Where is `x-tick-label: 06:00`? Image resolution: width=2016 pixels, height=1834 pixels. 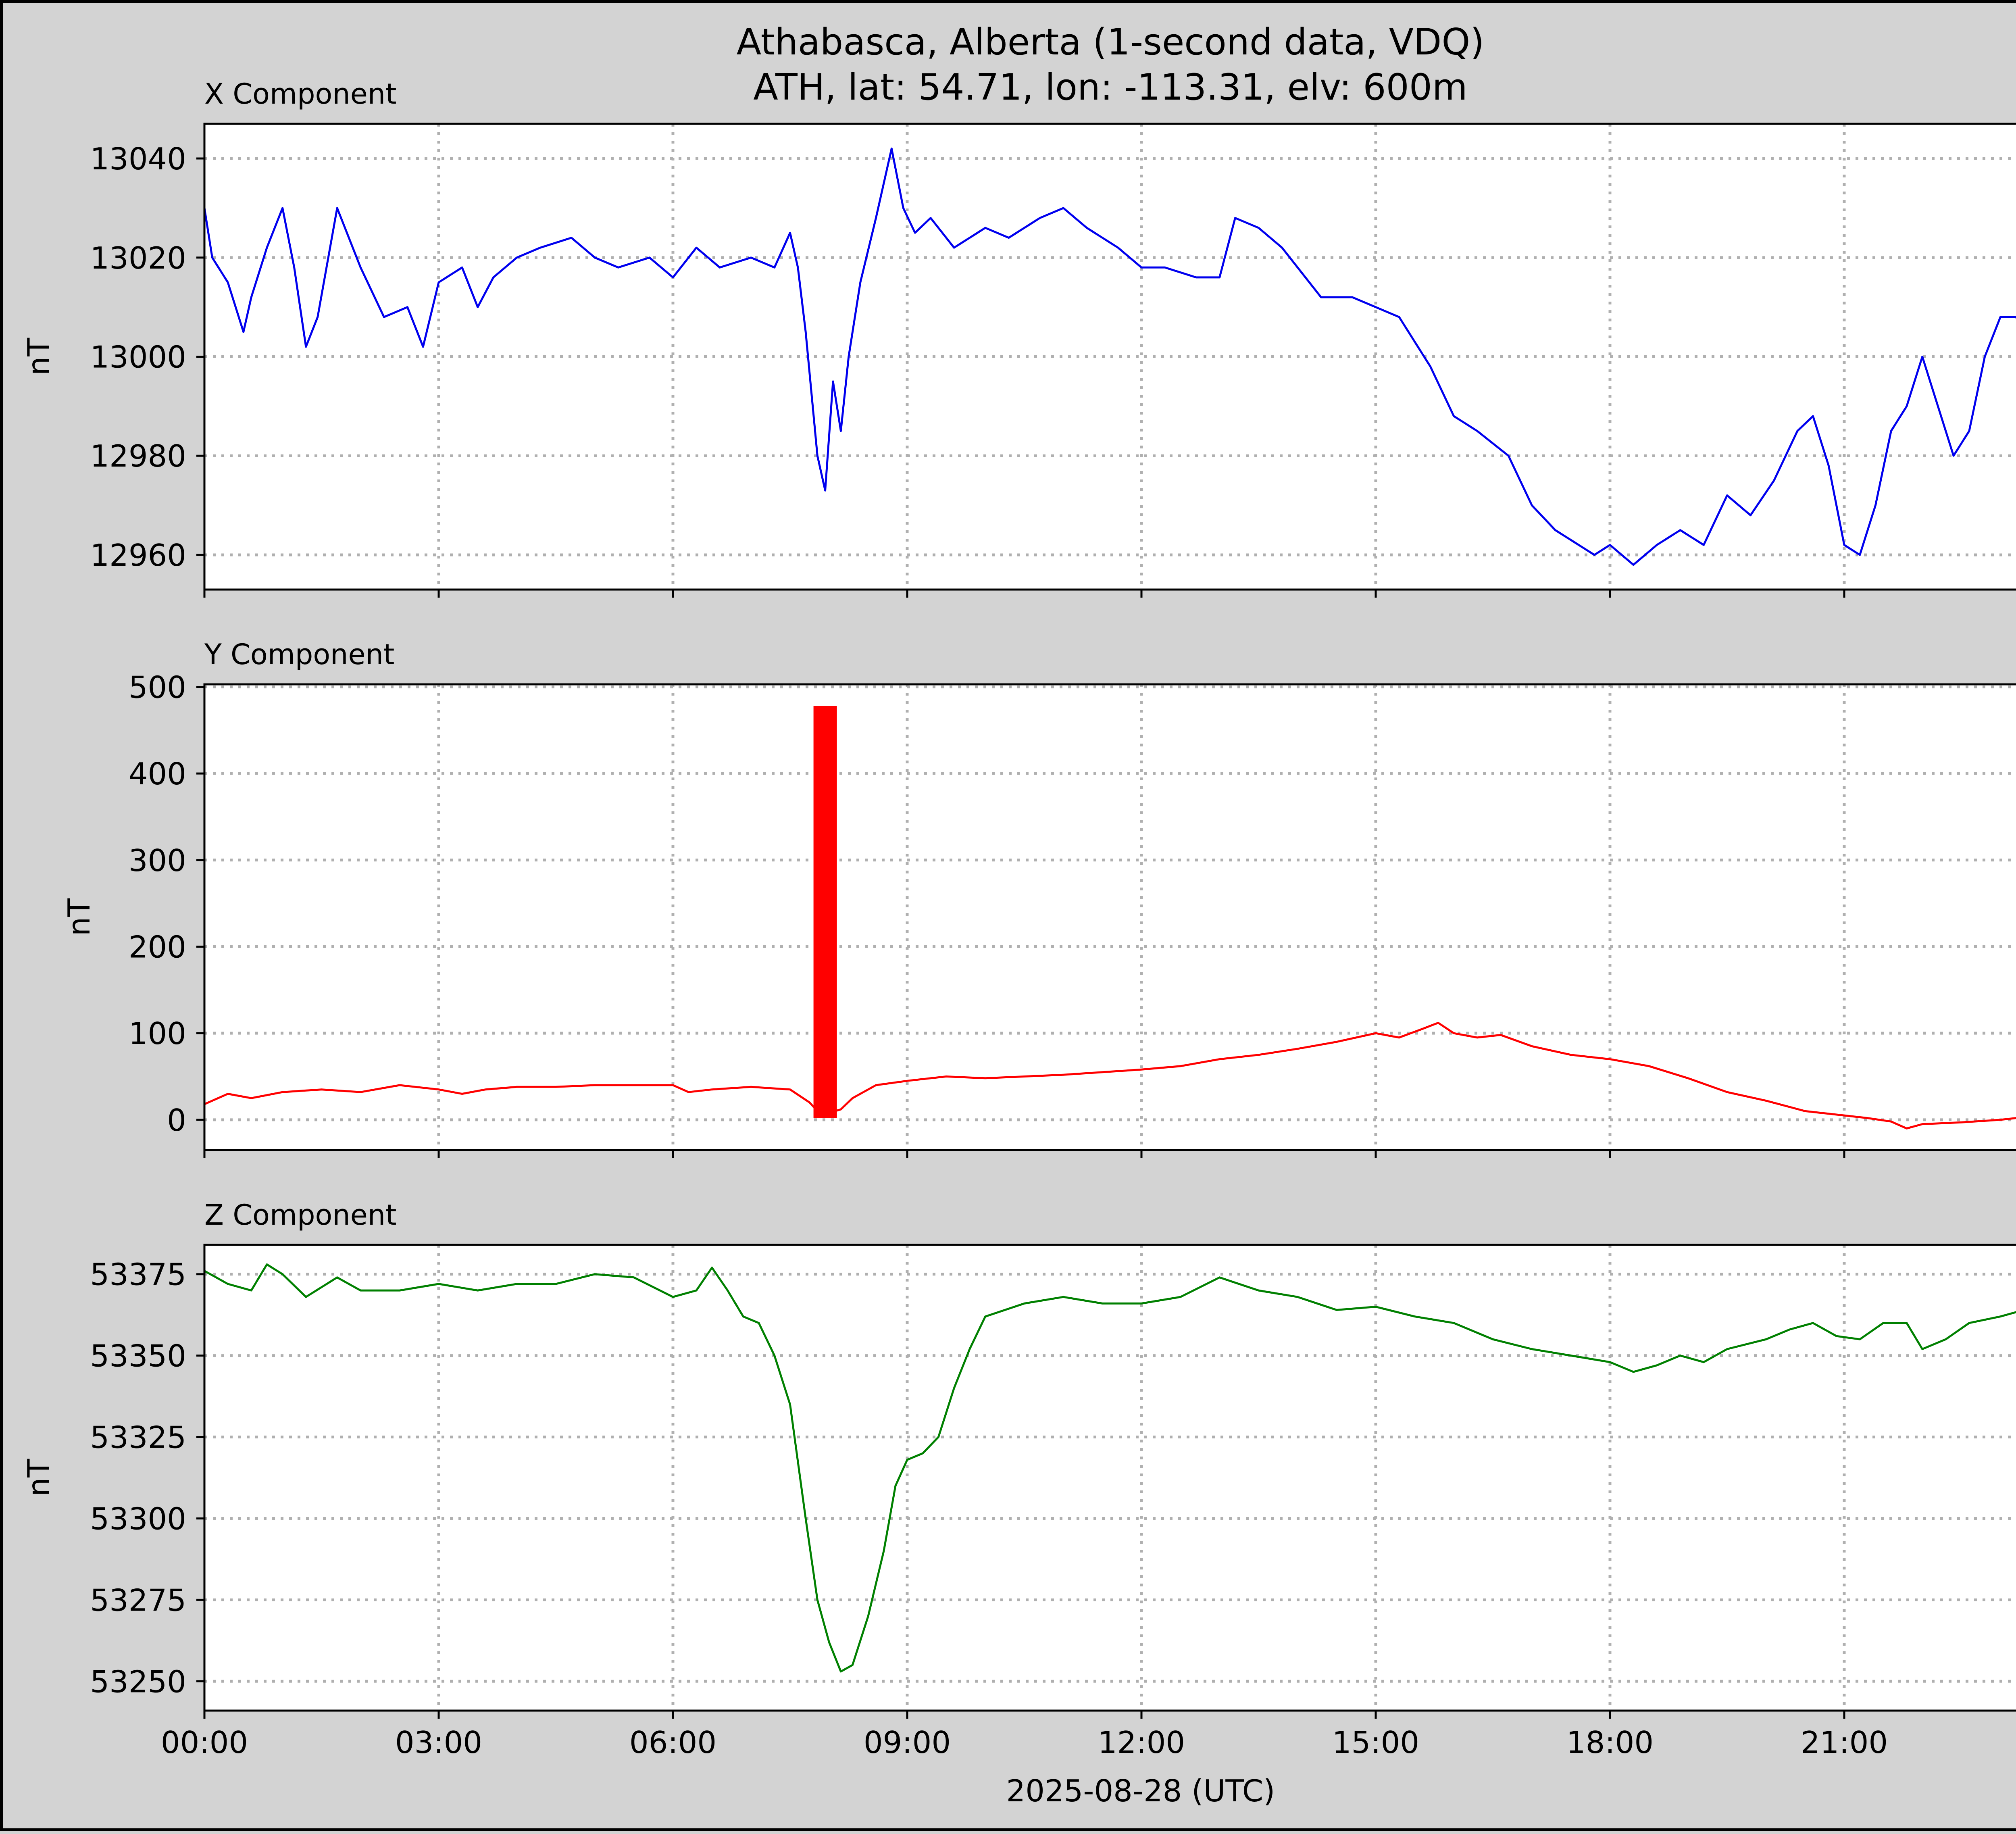 x-tick-label: 06:00 is located at coordinates (672, 1743).